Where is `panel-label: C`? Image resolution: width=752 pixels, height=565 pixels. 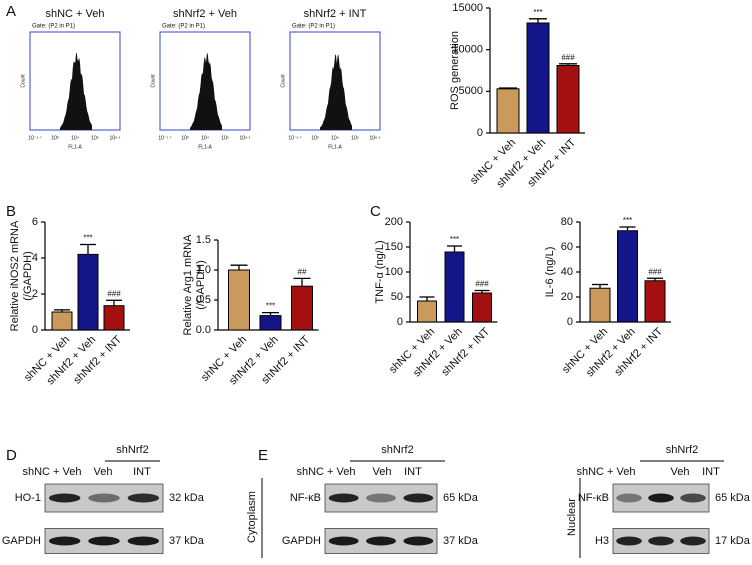
panel-label: C is located at coordinates (375, 211).